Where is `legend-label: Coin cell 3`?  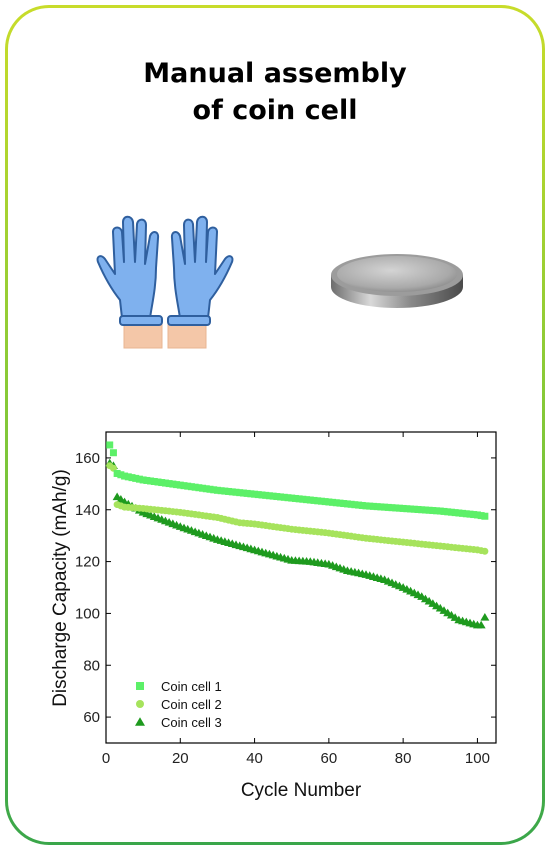
legend-label: Coin cell 3 is located at coordinates (191, 722).